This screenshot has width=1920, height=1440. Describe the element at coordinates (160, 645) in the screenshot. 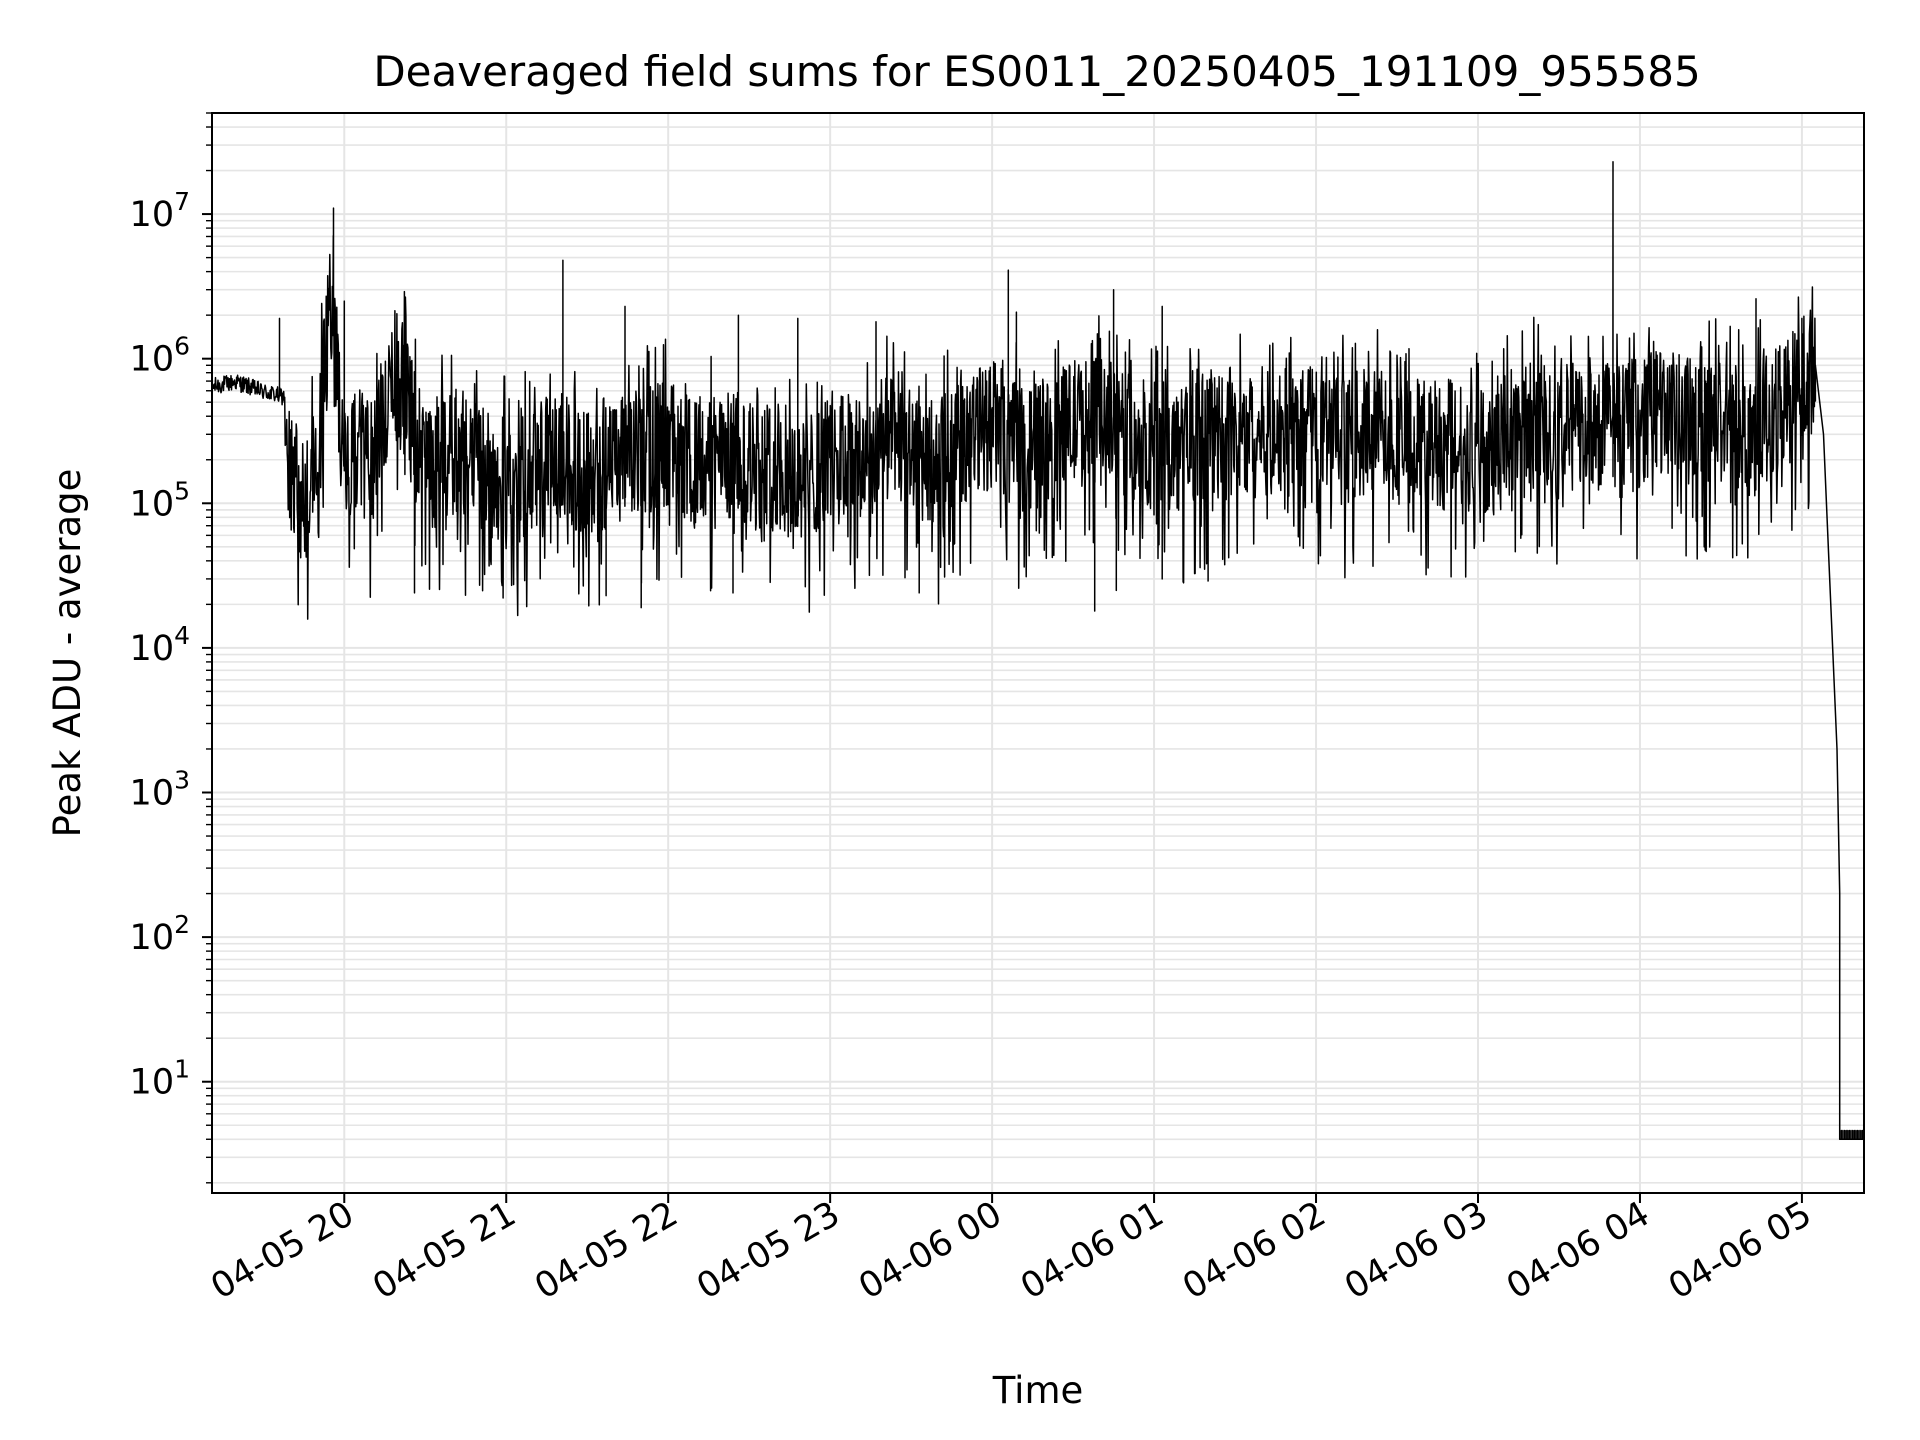

I see `y-tick-label: 10⁴` at that location.